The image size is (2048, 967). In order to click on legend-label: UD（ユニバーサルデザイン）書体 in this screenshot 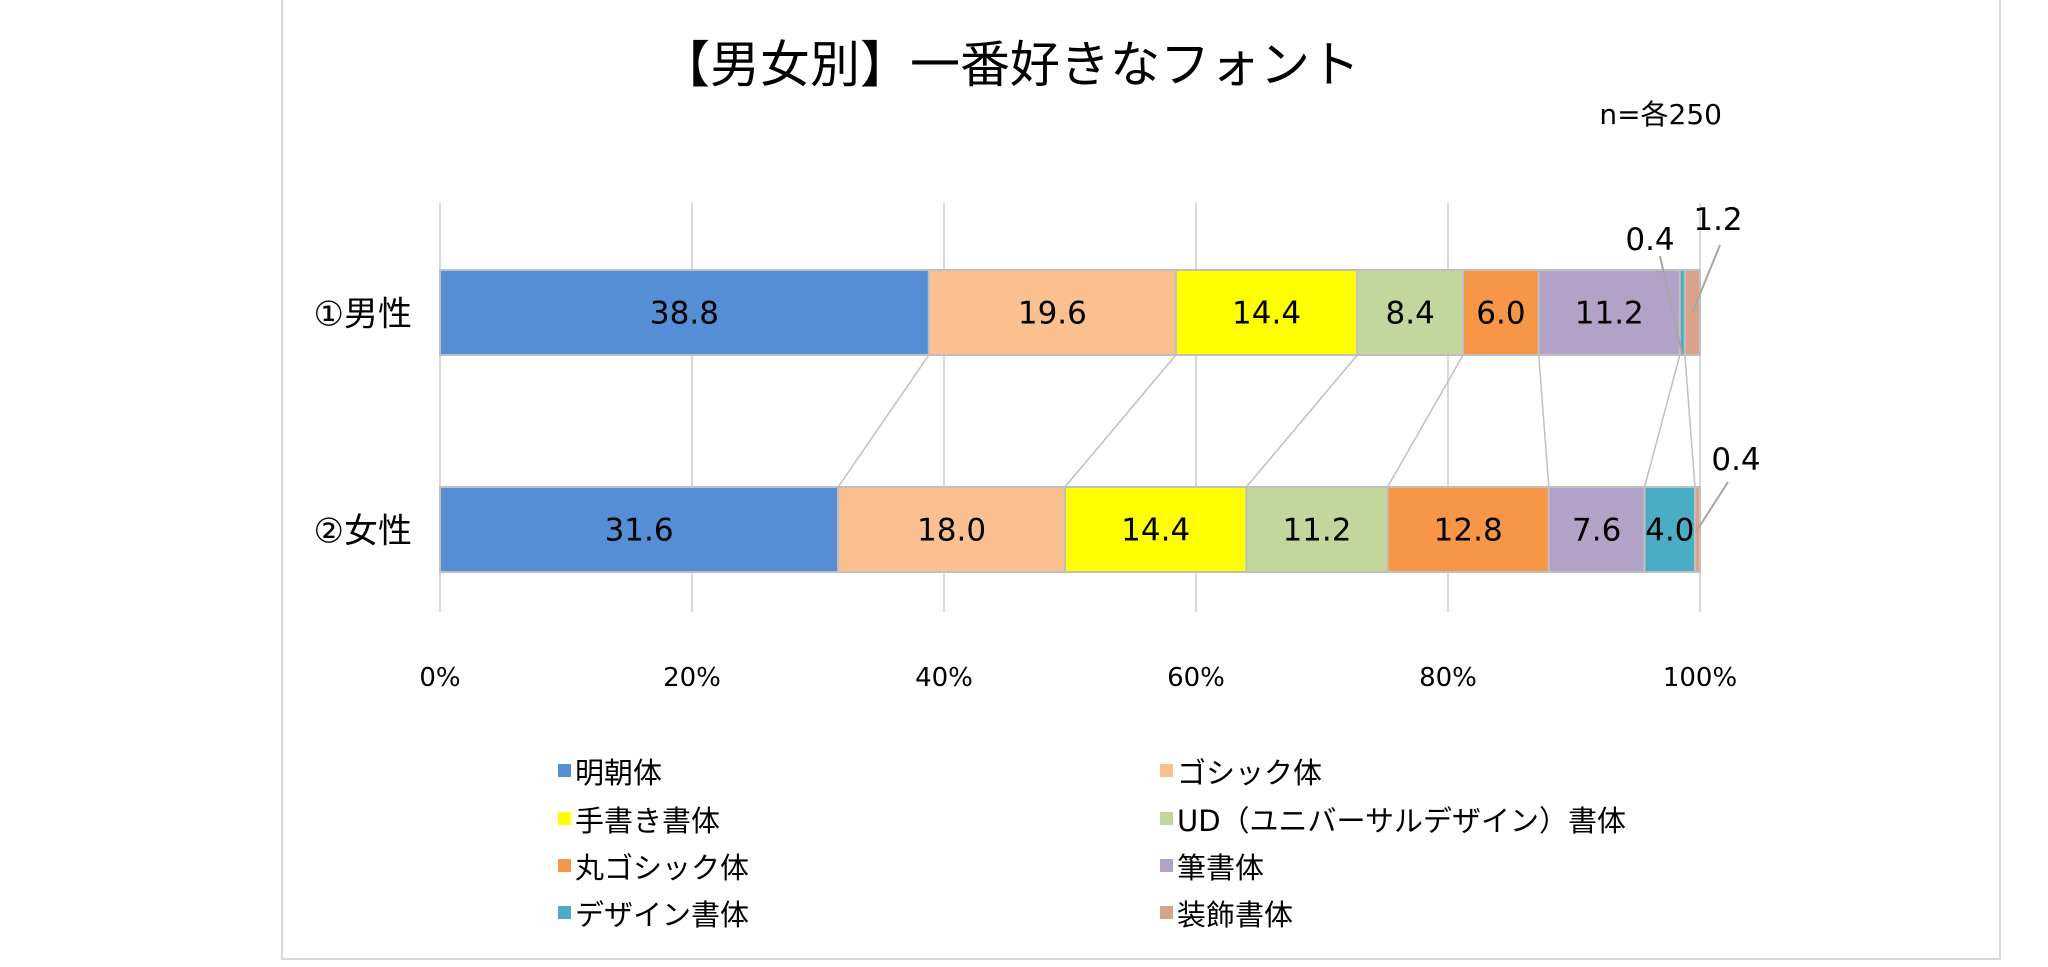, I will do `click(1401, 821)`.